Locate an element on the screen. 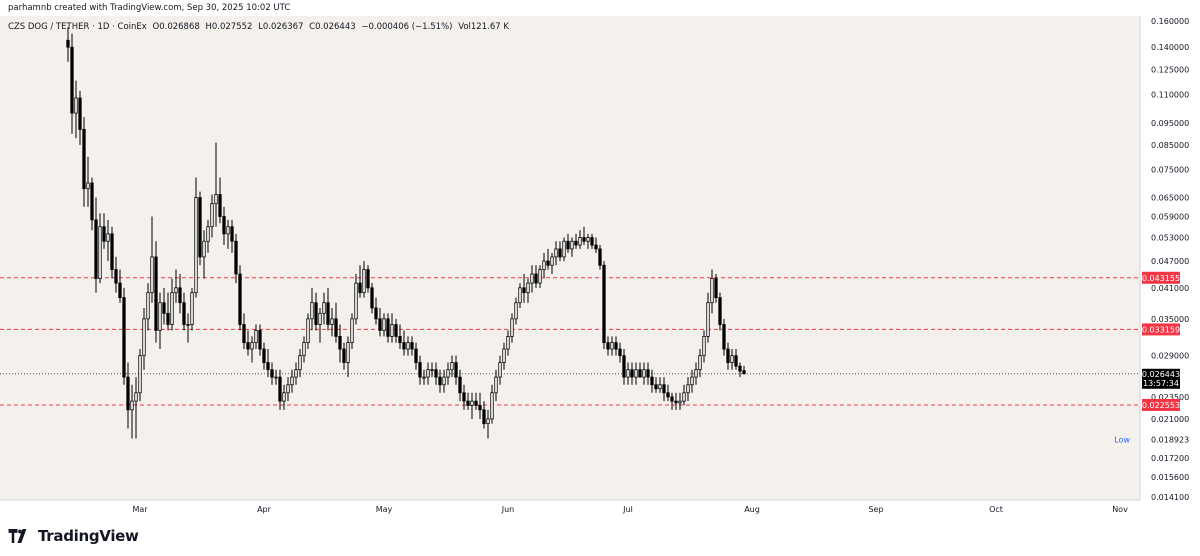  time-tick-label: May is located at coordinates (384, 509).